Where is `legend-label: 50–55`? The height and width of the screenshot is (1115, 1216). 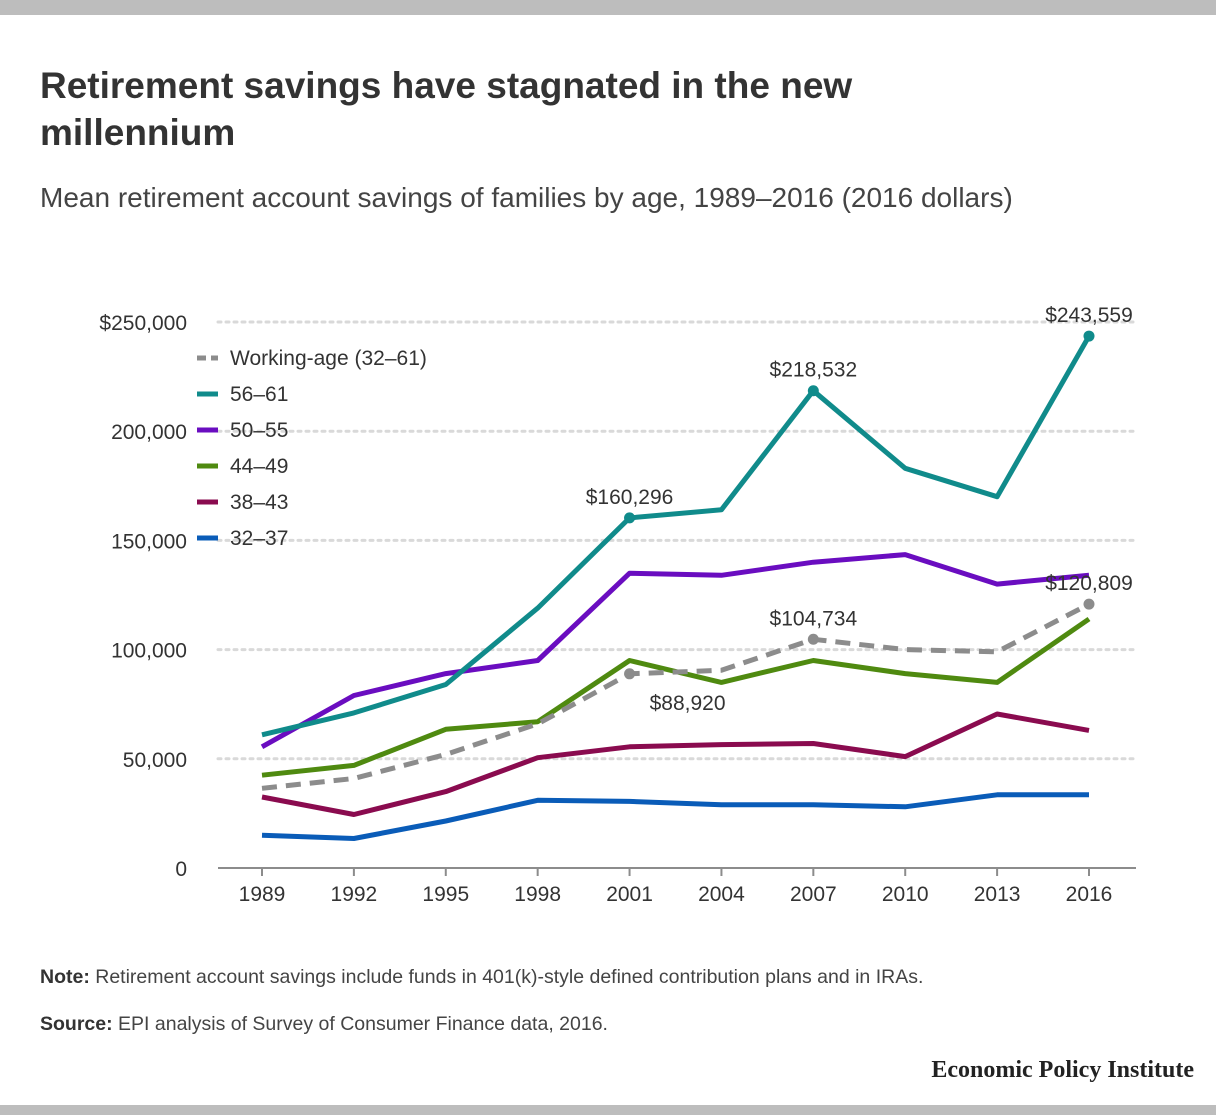 legend-label: 50–55 is located at coordinates (259, 430).